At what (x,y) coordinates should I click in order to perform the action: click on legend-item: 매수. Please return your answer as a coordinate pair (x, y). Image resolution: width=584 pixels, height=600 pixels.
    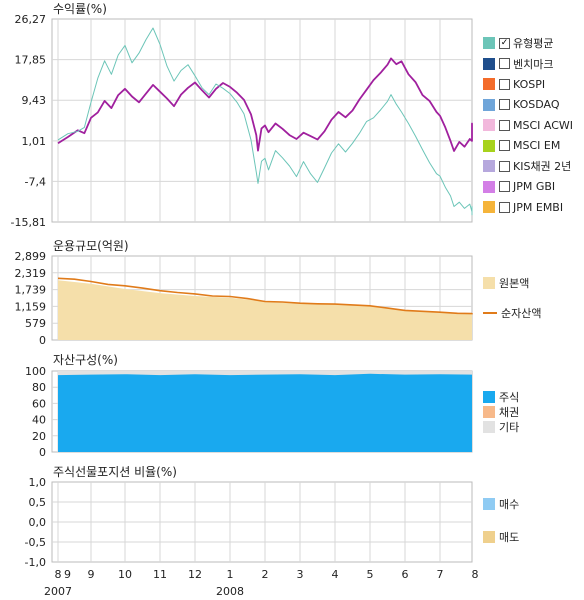
    Looking at the image, I should click on (501, 504).